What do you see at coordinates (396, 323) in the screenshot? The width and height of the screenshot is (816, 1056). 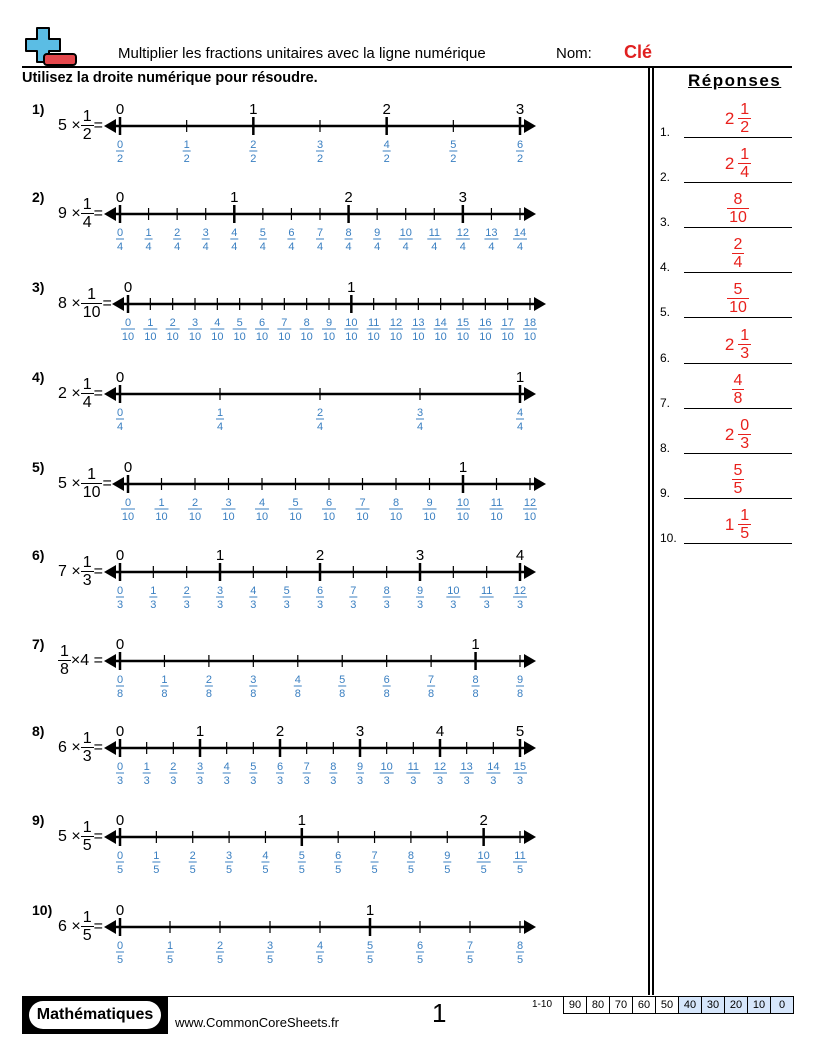 I see `svg-text: 12` at bounding box center [396, 323].